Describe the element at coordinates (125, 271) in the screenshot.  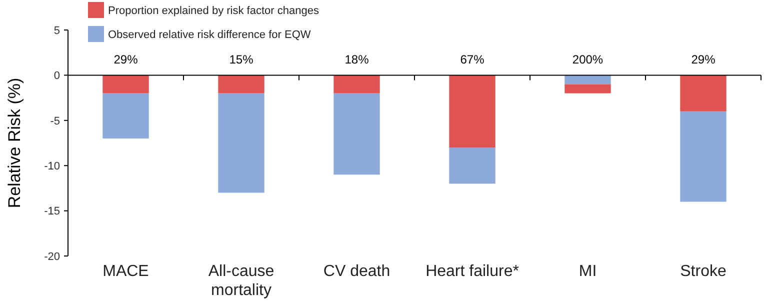
I see `x-tick-label: MACE` at that location.